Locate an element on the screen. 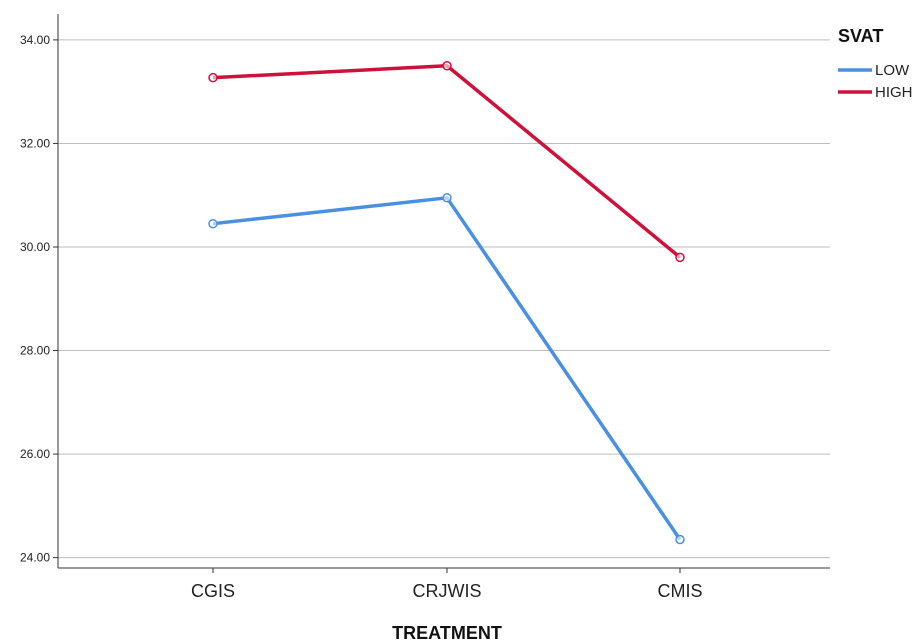  y-axis-ticks: 24.00 26.00 28.00 30.00 32.00 34.00 is located at coordinates (39, 299).